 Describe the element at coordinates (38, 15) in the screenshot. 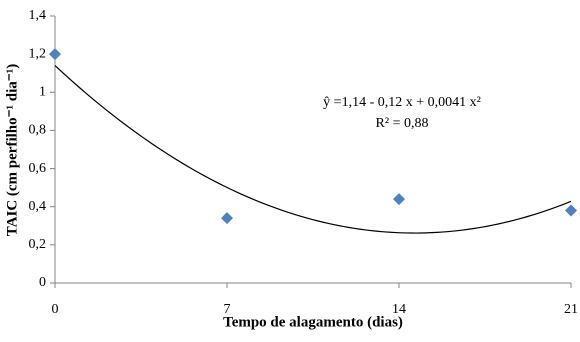

I see `y-tick-label: 1,4` at that location.